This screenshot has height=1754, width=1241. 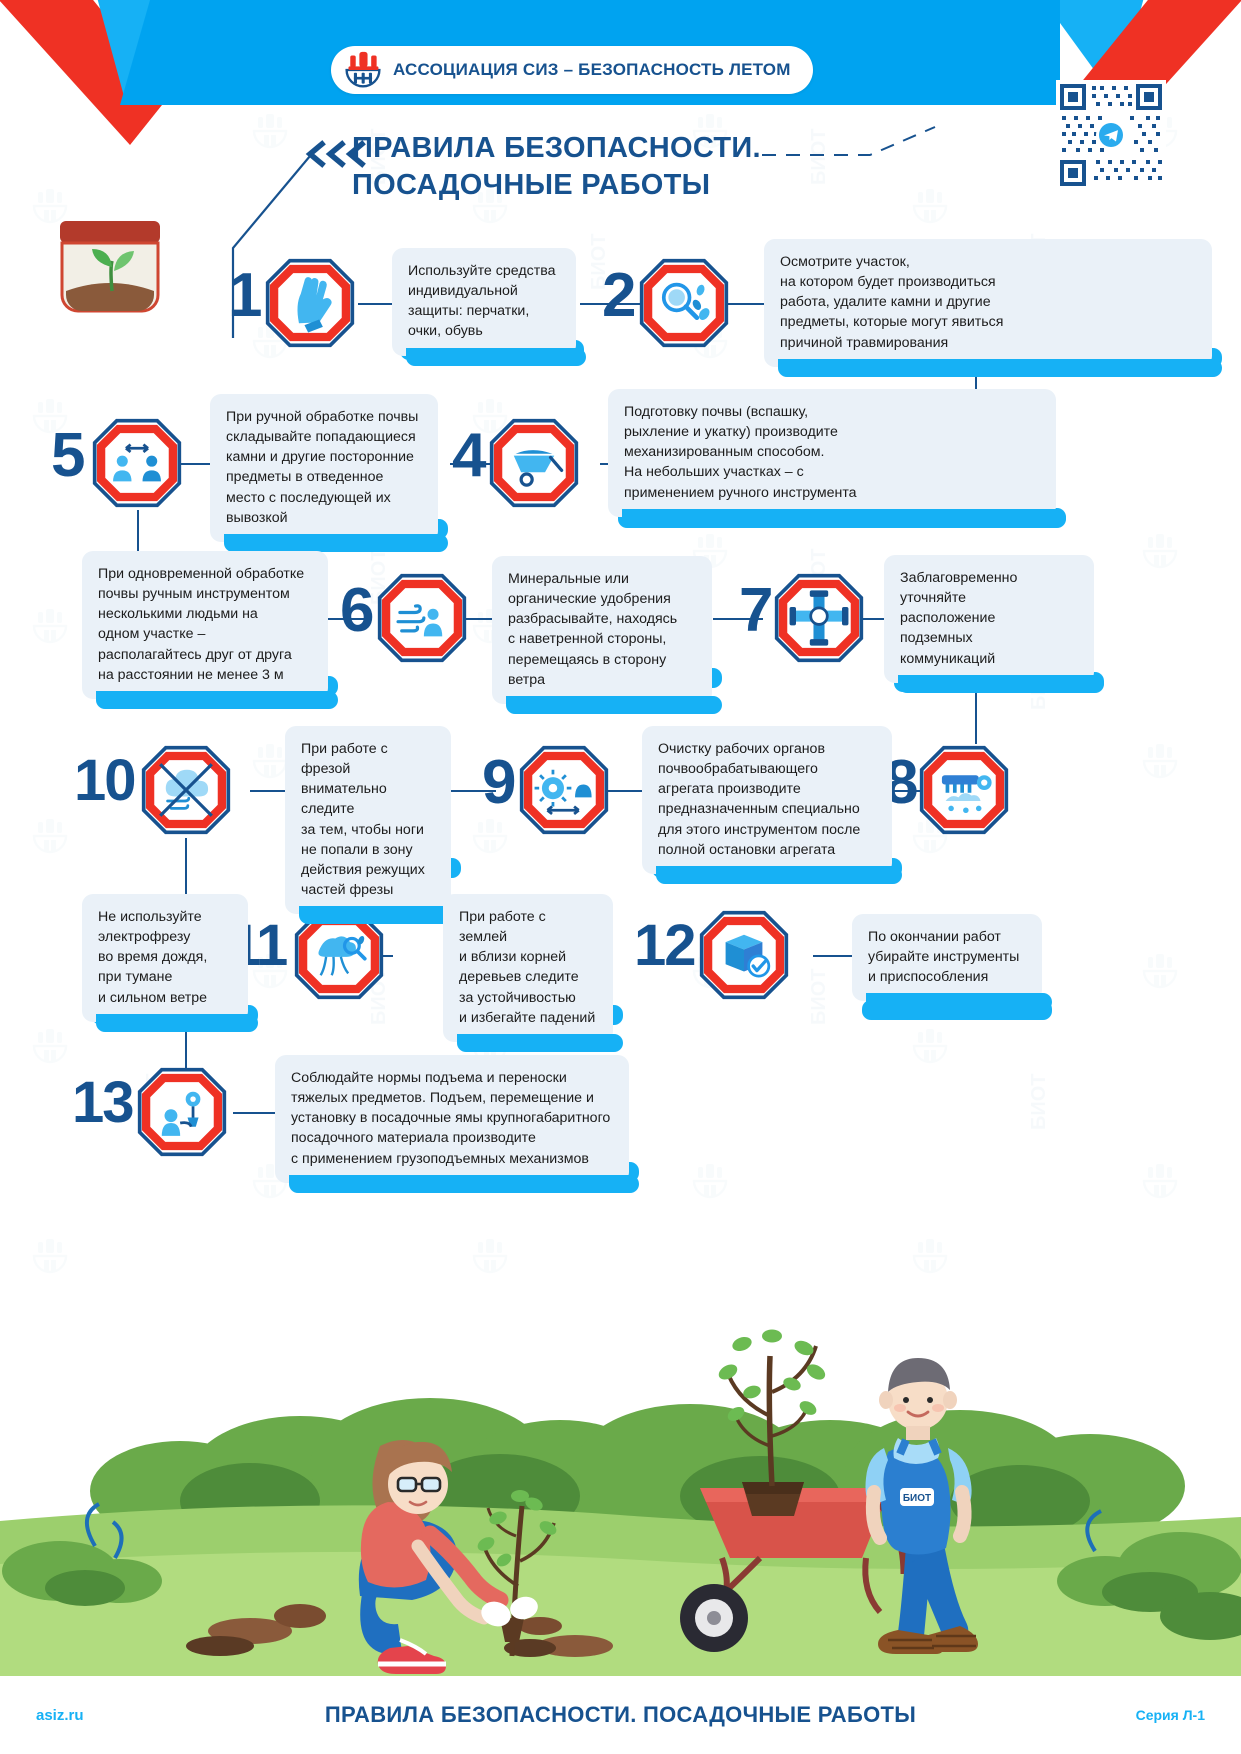 What do you see at coordinates (363, 69) in the screenshot?
I see `siz-helmet-logo` at bounding box center [363, 69].